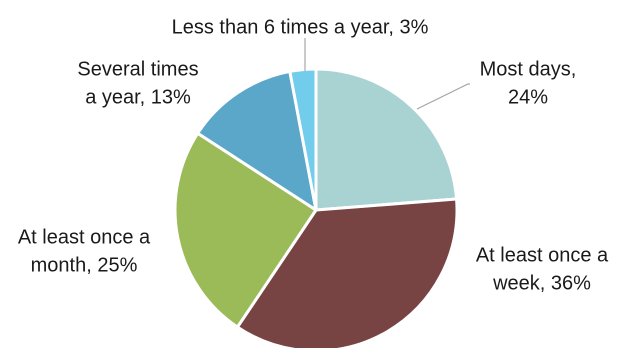  I want to click on slice-label-line: Less than 6 times a year, 3%, so click(300, 27).